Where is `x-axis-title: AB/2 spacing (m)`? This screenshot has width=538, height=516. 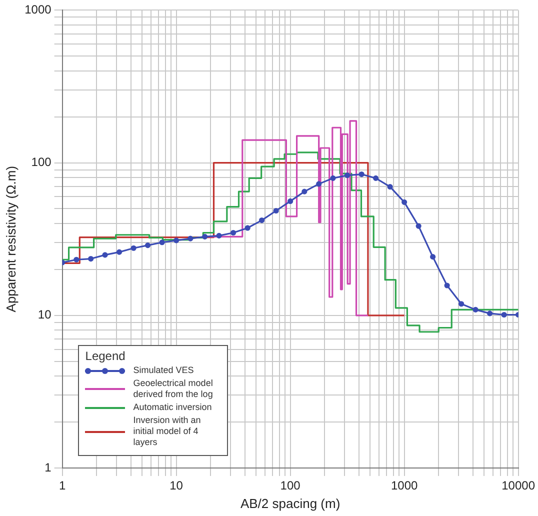 x-axis-title: AB/2 spacing (m) is located at coordinates (290, 503).